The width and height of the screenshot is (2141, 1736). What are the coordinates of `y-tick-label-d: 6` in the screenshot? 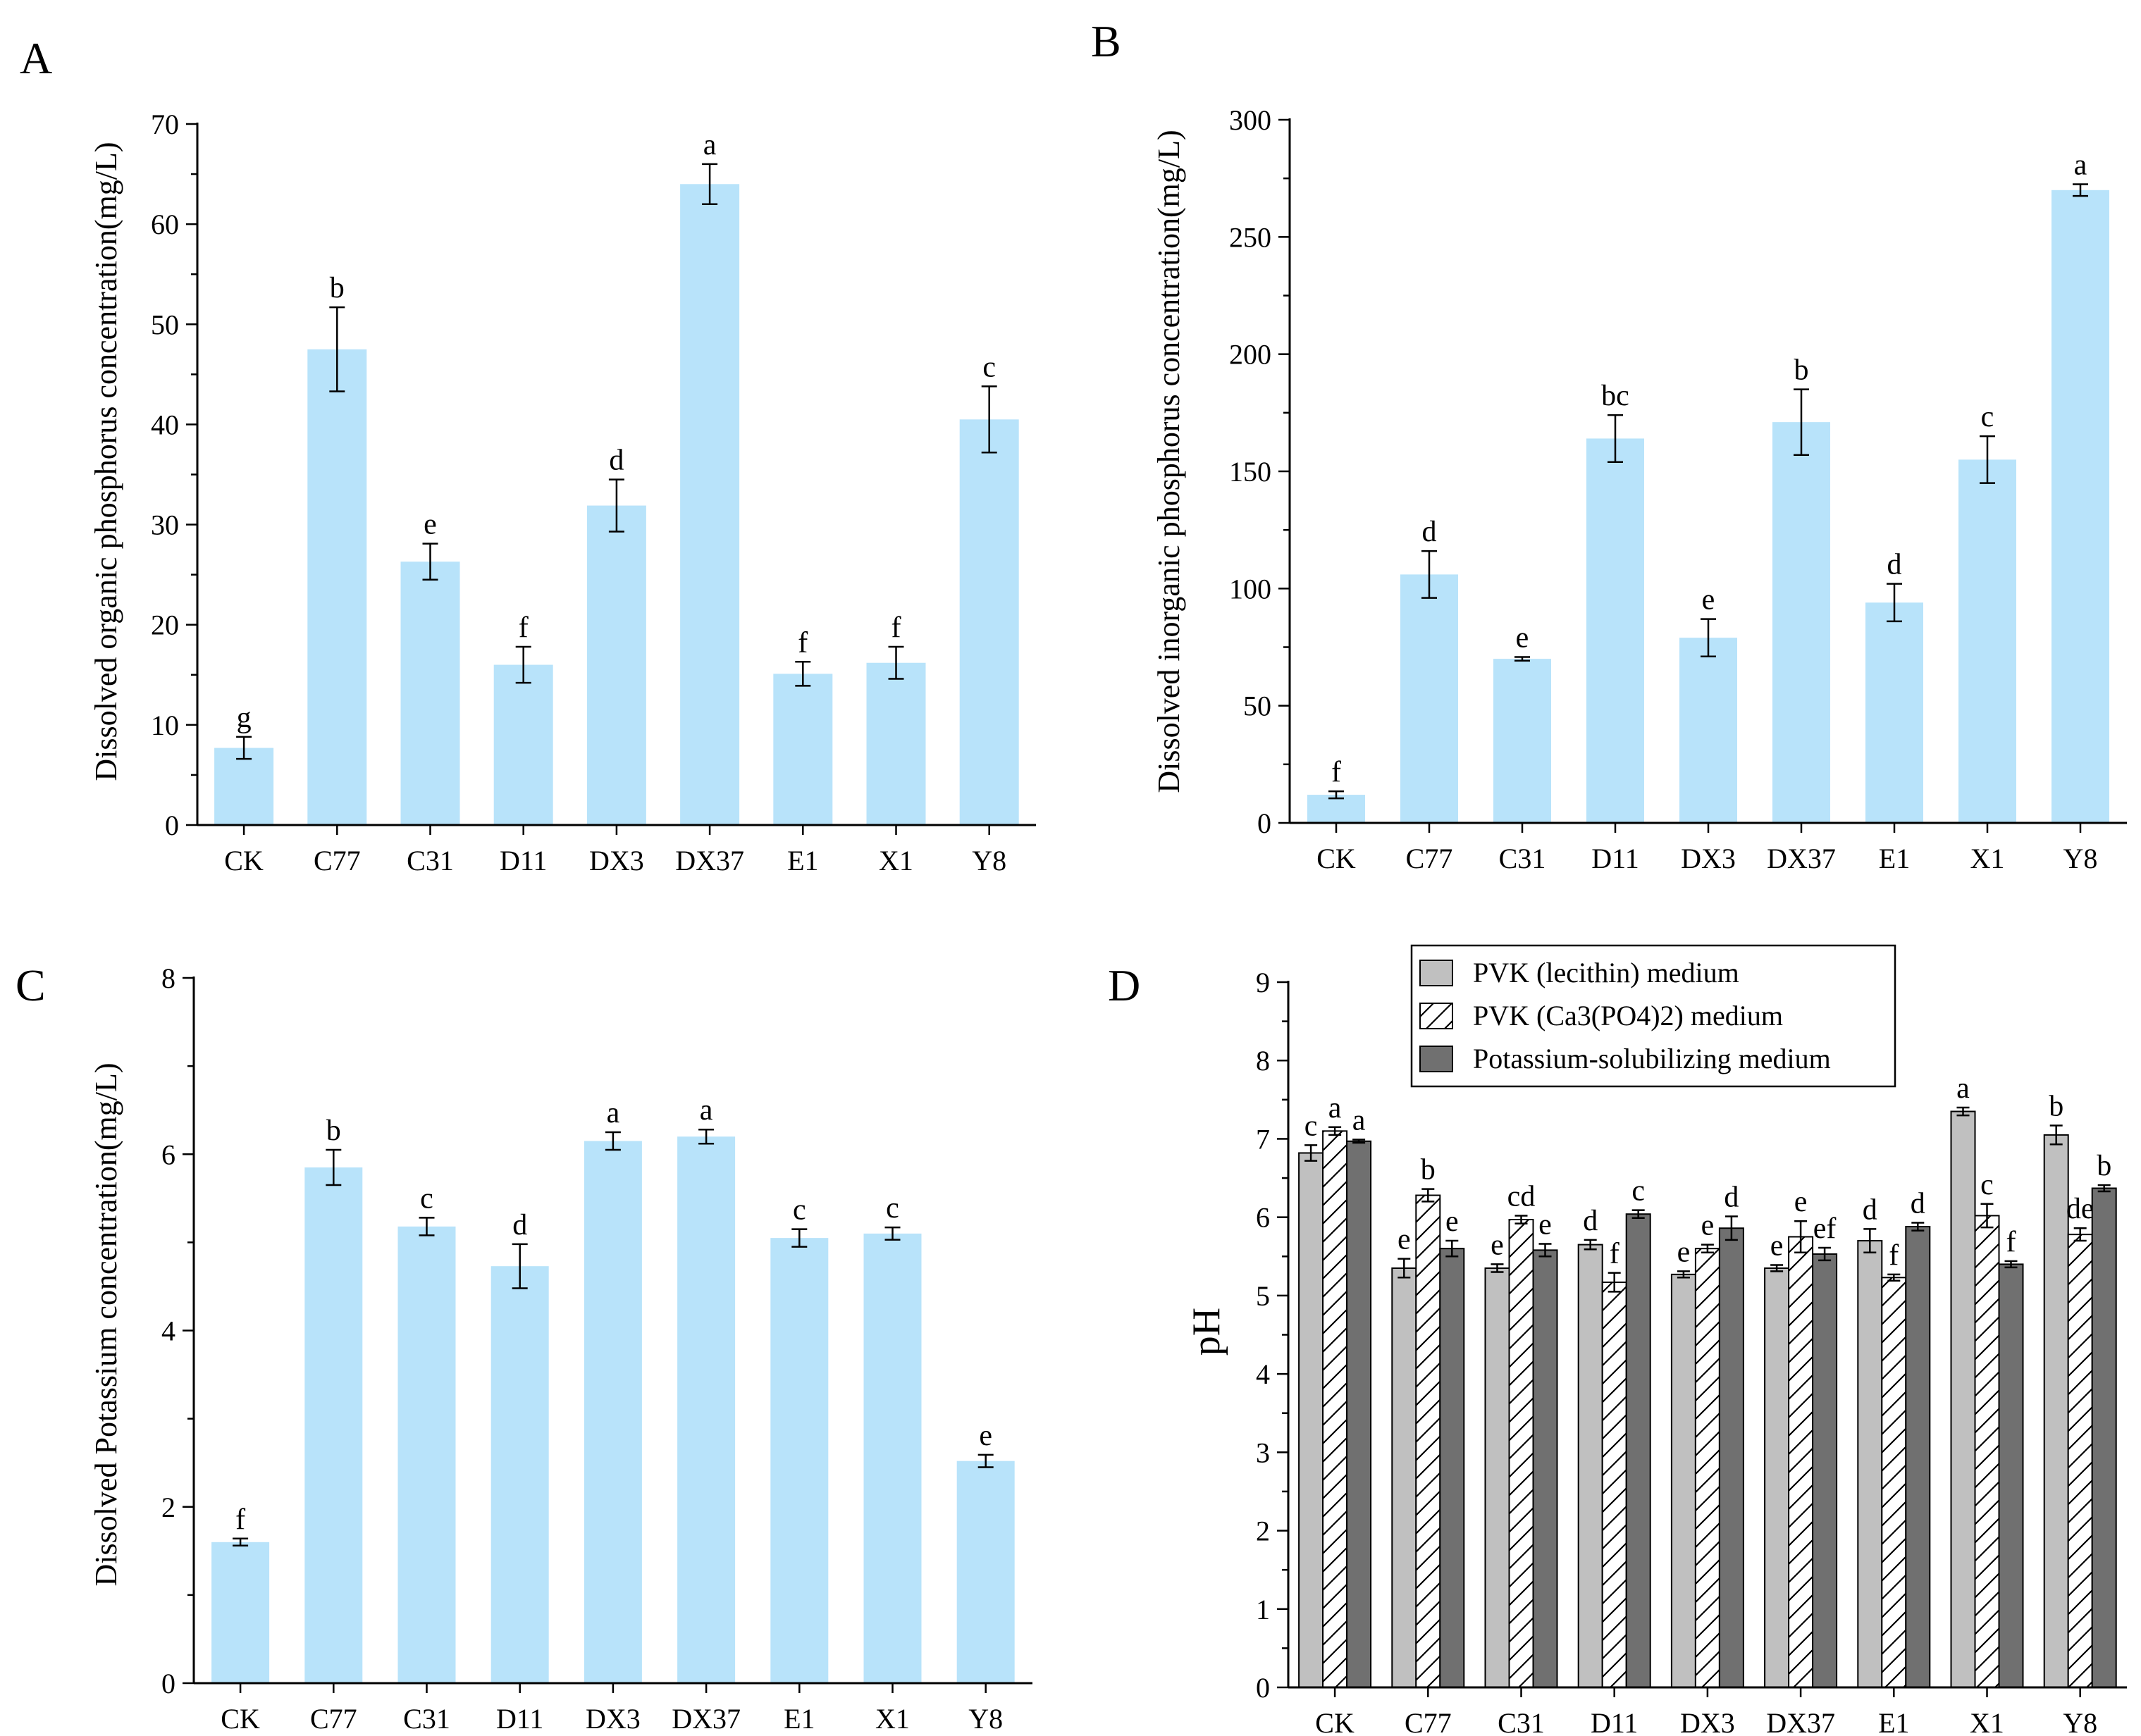 It's located at (1263, 1218).